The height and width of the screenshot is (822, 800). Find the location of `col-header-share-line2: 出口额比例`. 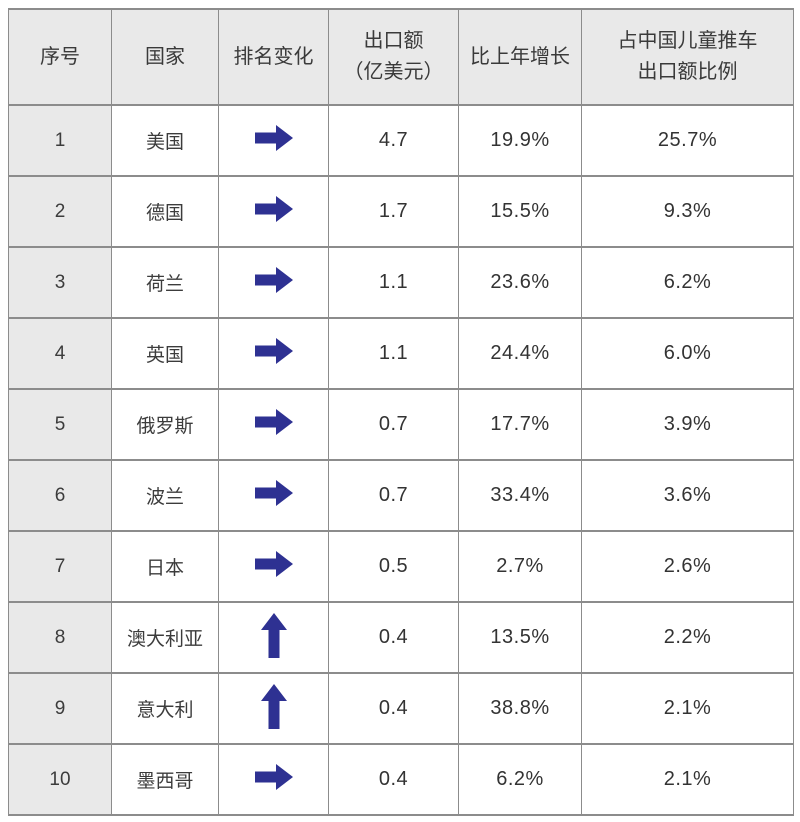

col-header-share-line2: 出口额比例 is located at coordinates (687, 72).